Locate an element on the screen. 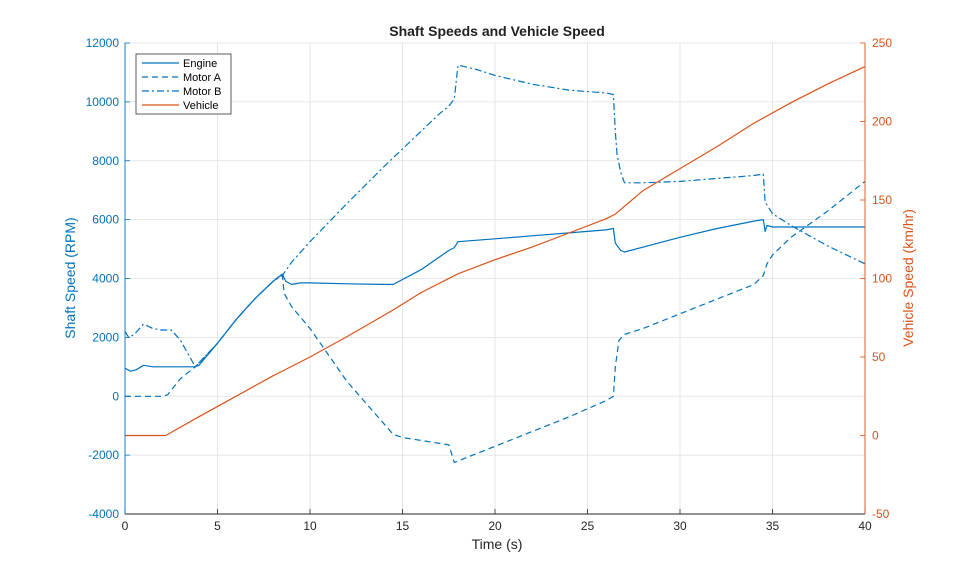 Image resolution: width=959 pixels, height=577 pixels. legend: Engine Motor A Motor B Vehicle is located at coordinates (183, 84).